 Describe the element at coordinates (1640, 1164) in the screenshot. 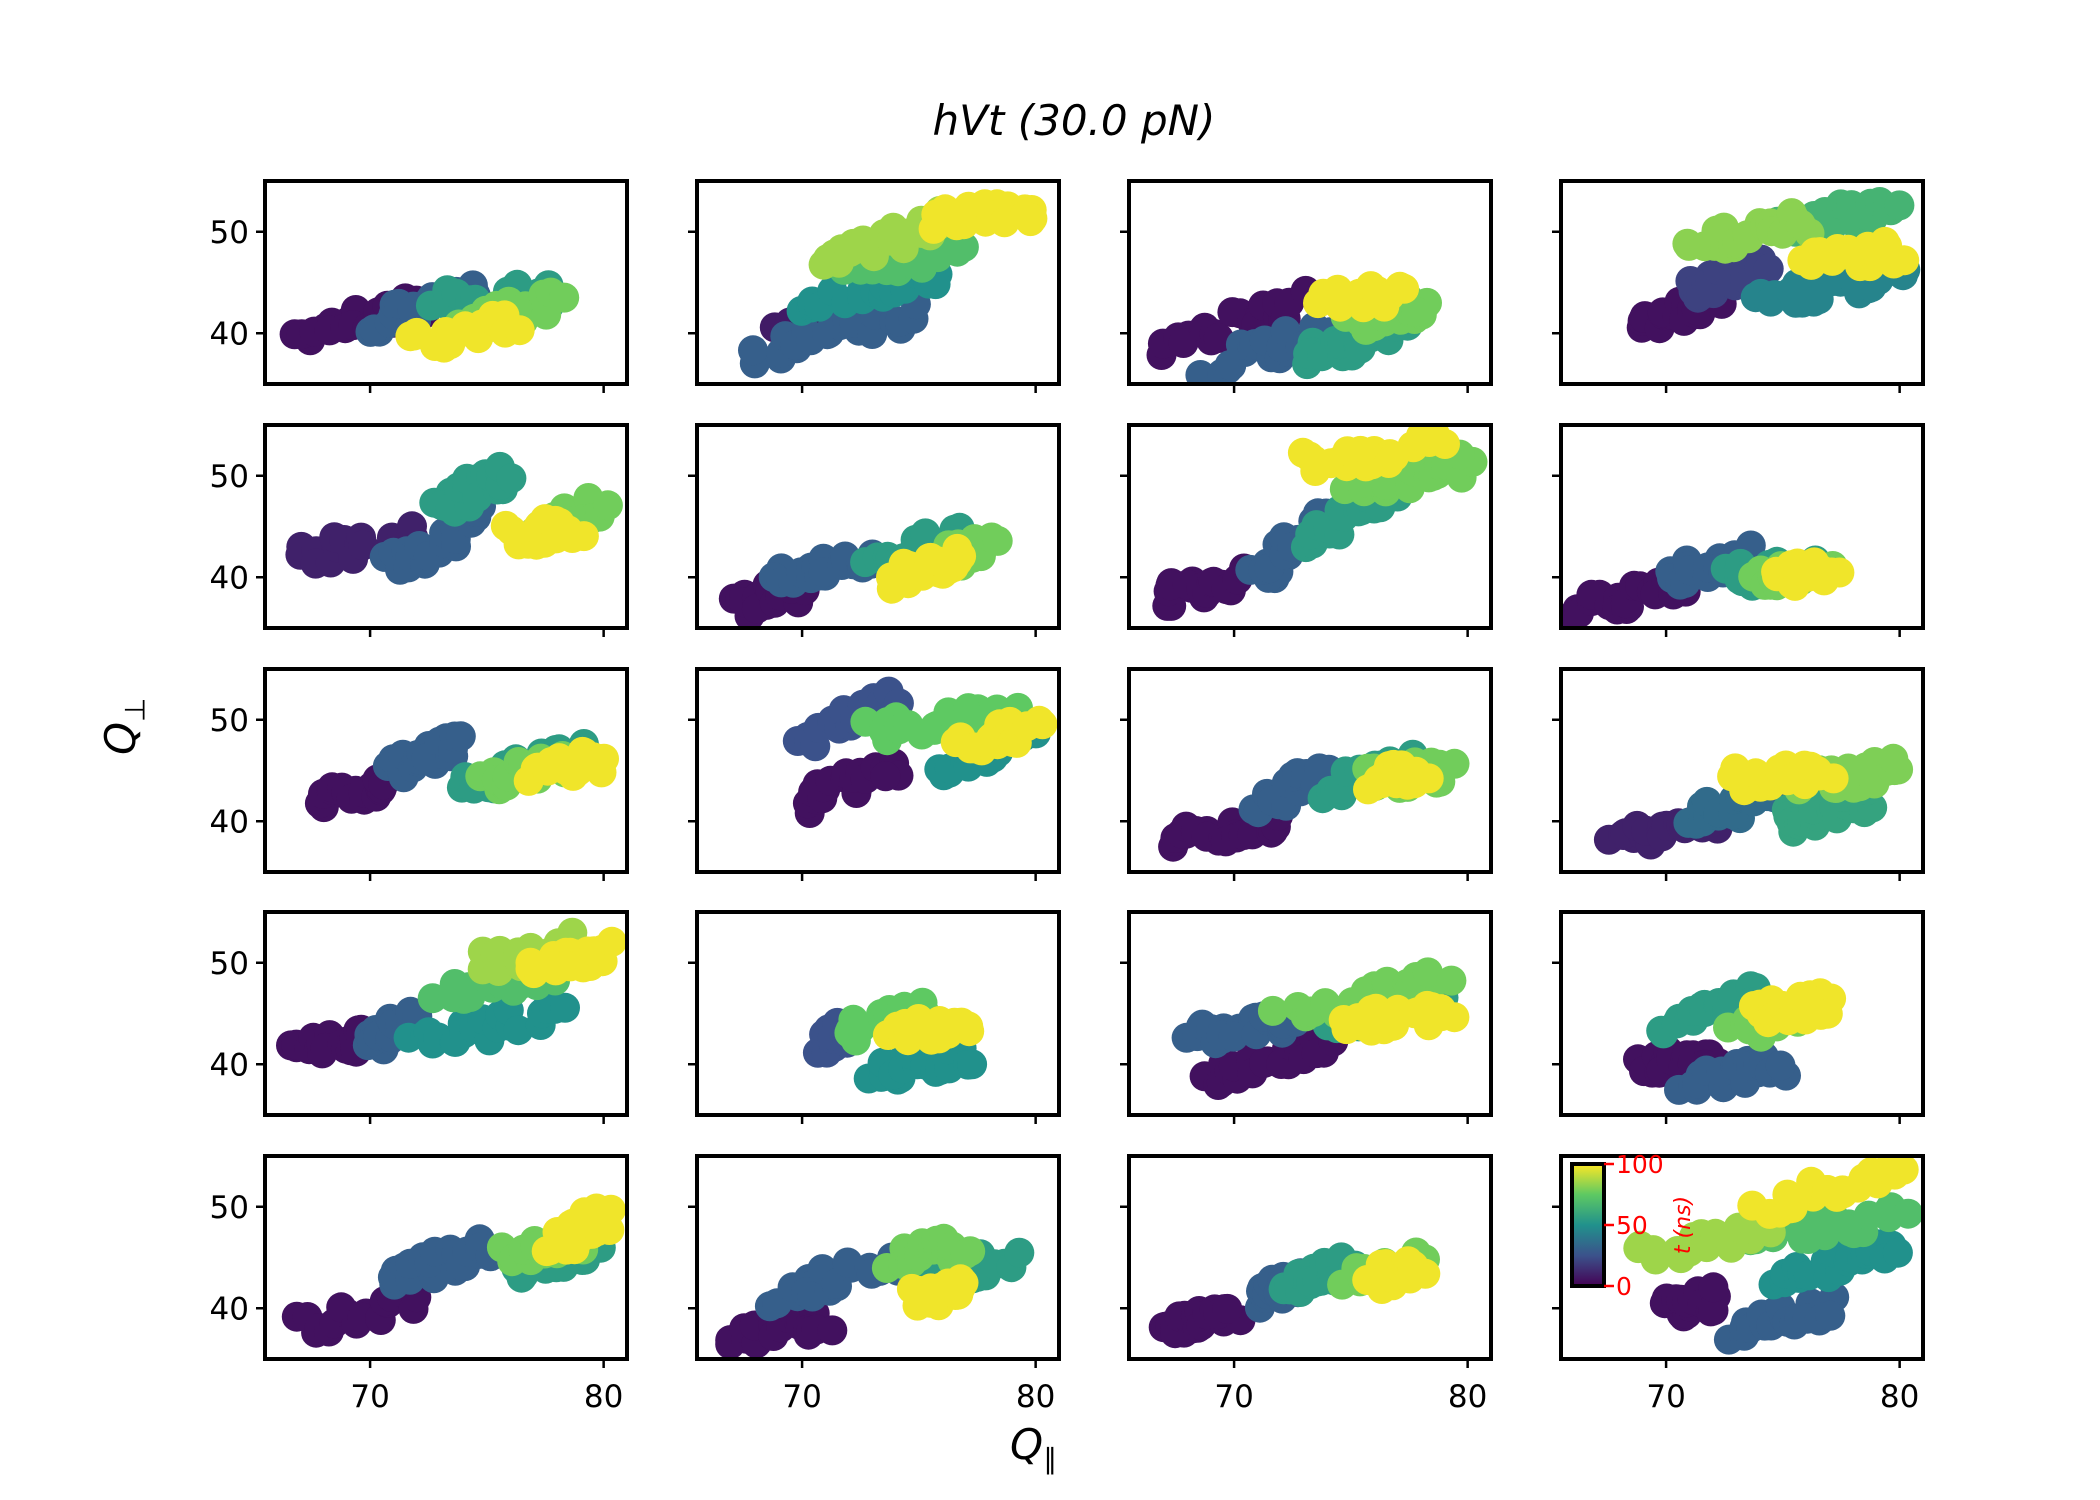

I see `colorbar-tick-label: 100` at that location.